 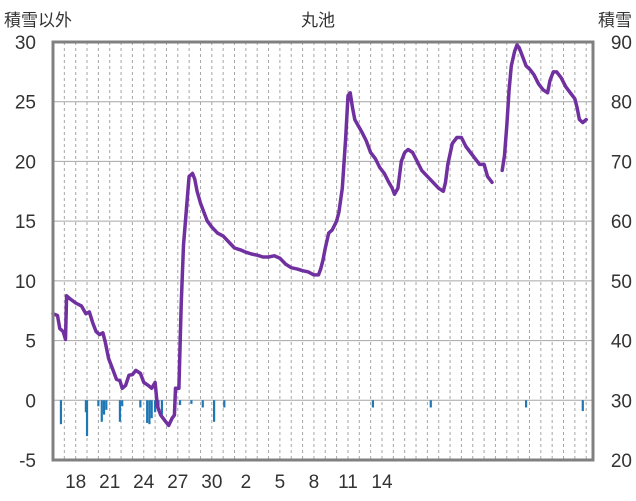 What do you see at coordinates (38, 21) in the screenshot?
I see `left-axis-label: 積雪以外` at bounding box center [38, 21].